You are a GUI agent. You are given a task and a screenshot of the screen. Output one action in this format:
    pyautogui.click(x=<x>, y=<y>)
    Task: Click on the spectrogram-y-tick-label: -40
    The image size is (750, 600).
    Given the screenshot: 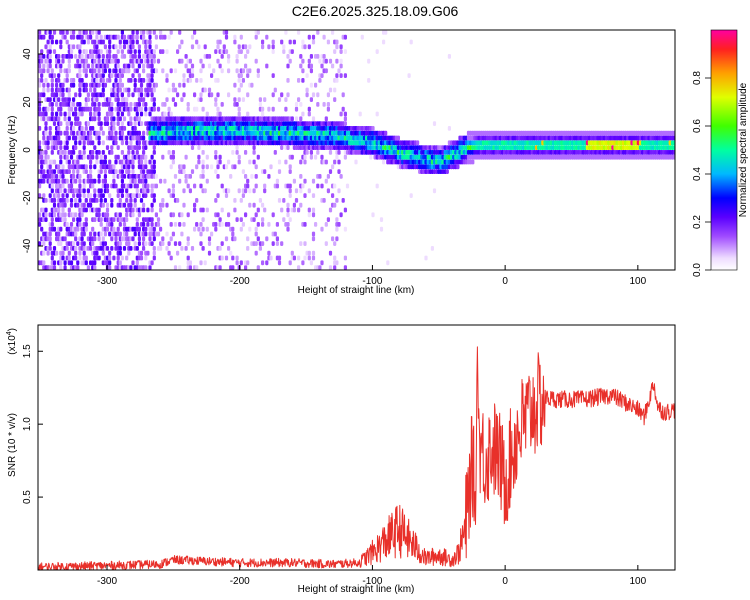 What is the action you would take?
    pyautogui.click(x=27, y=245)
    